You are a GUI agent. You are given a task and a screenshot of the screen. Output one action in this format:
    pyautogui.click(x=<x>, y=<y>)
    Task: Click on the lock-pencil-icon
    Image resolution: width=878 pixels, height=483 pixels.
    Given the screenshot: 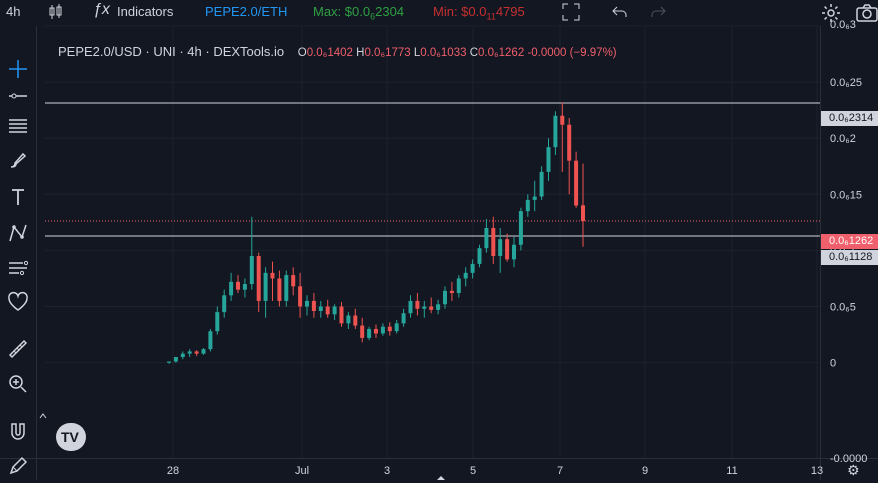 What is the action you would take?
    pyautogui.click(x=18, y=466)
    